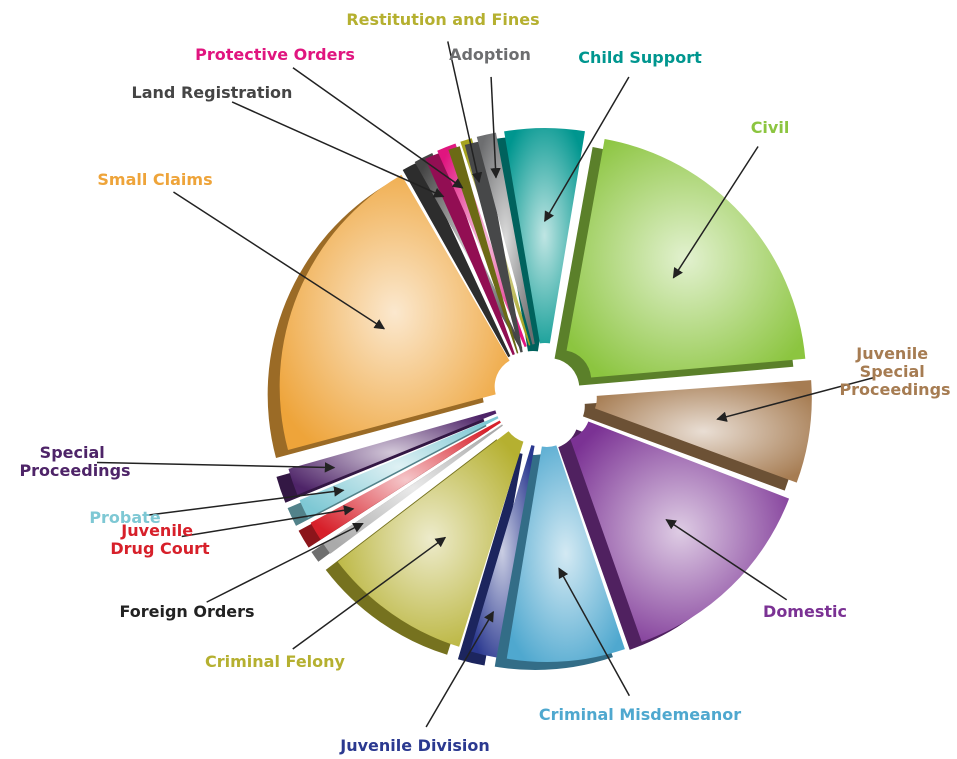 This screenshot has height=759, width=957. I want to click on slice-label: Domestic, so click(805, 611).